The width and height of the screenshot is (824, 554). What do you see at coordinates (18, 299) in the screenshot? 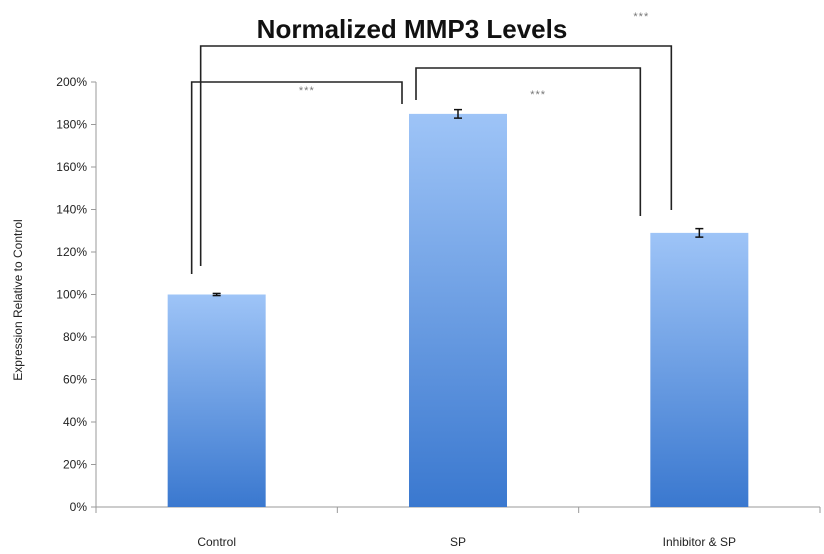
I see `y-axis-title: Expression Relative to Control` at bounding box center [18, 299].